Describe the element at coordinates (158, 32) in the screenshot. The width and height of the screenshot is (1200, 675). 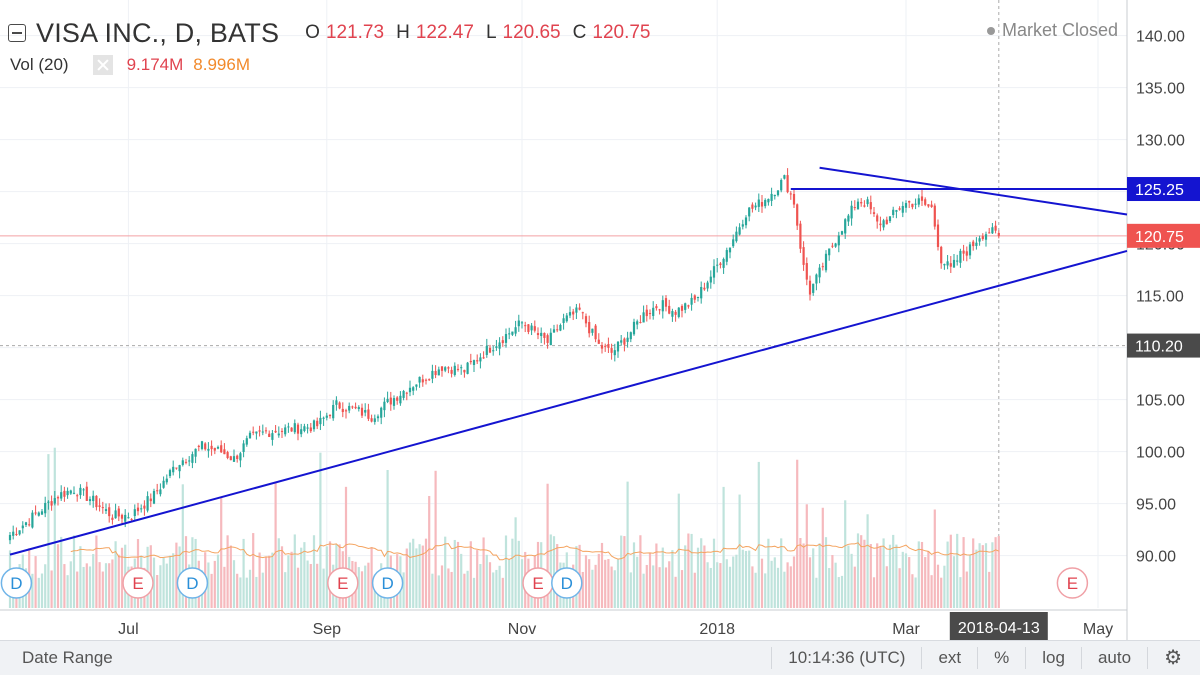
I see `symbol-title: VISA INC., D, BATS` at that location.